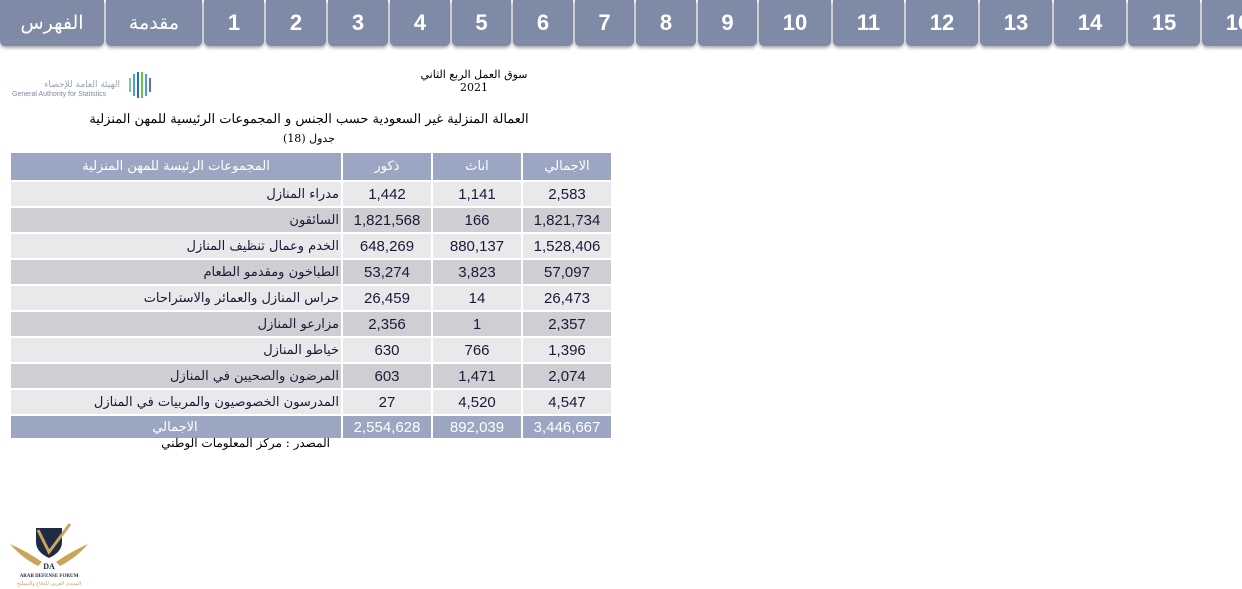 Image resolution: width=1242 pixels, height=589 pixels. What do you see at coordinates (942, 23) in the screenshot?
I see `tab-12: 12` at bounding box center [942, 23].